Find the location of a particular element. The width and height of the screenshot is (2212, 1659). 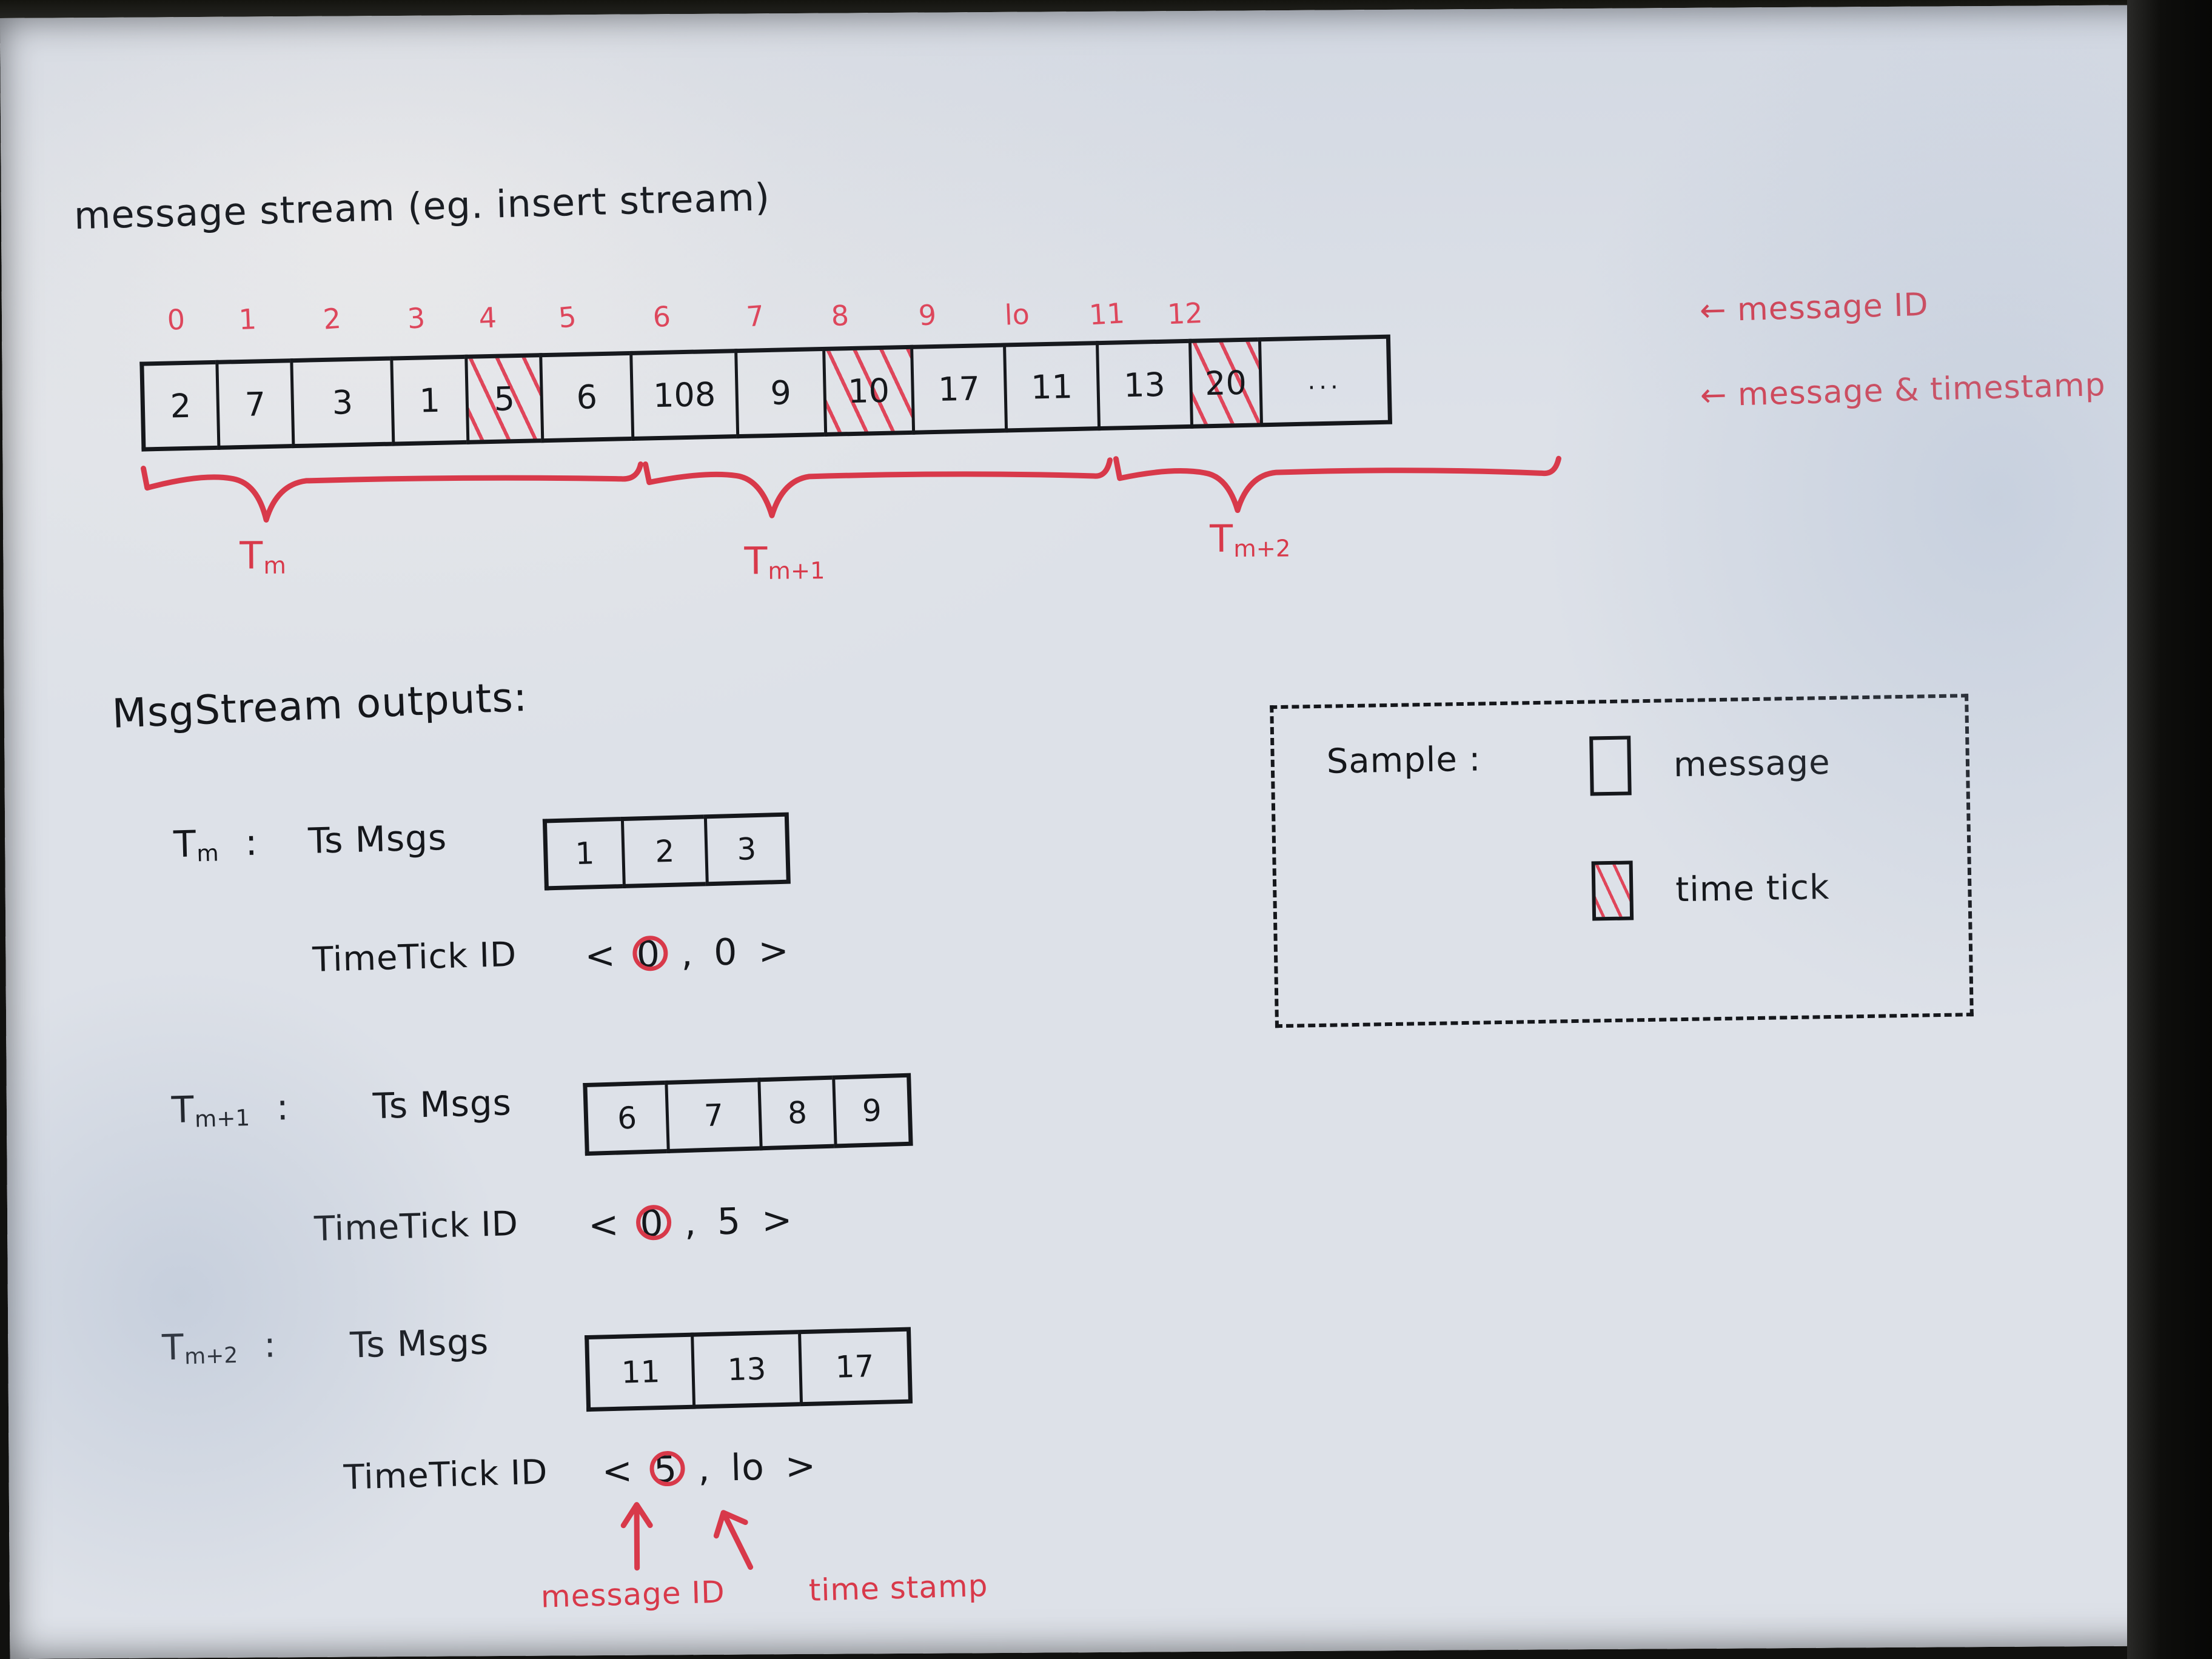

output-group-tm-msgs-box: 1 2 3 is located at coordinates (666, 851).